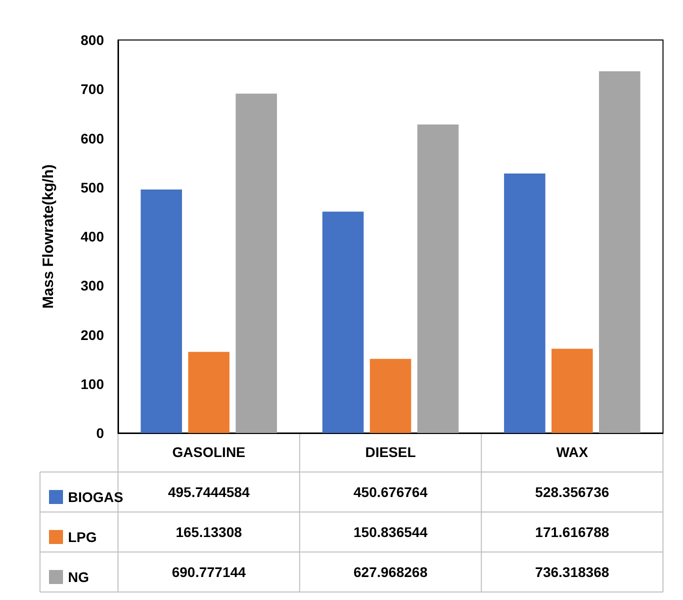  Describe the element at coordinates (572, 532) in the screenshot. I see `data-label: 171.616788` at that location.